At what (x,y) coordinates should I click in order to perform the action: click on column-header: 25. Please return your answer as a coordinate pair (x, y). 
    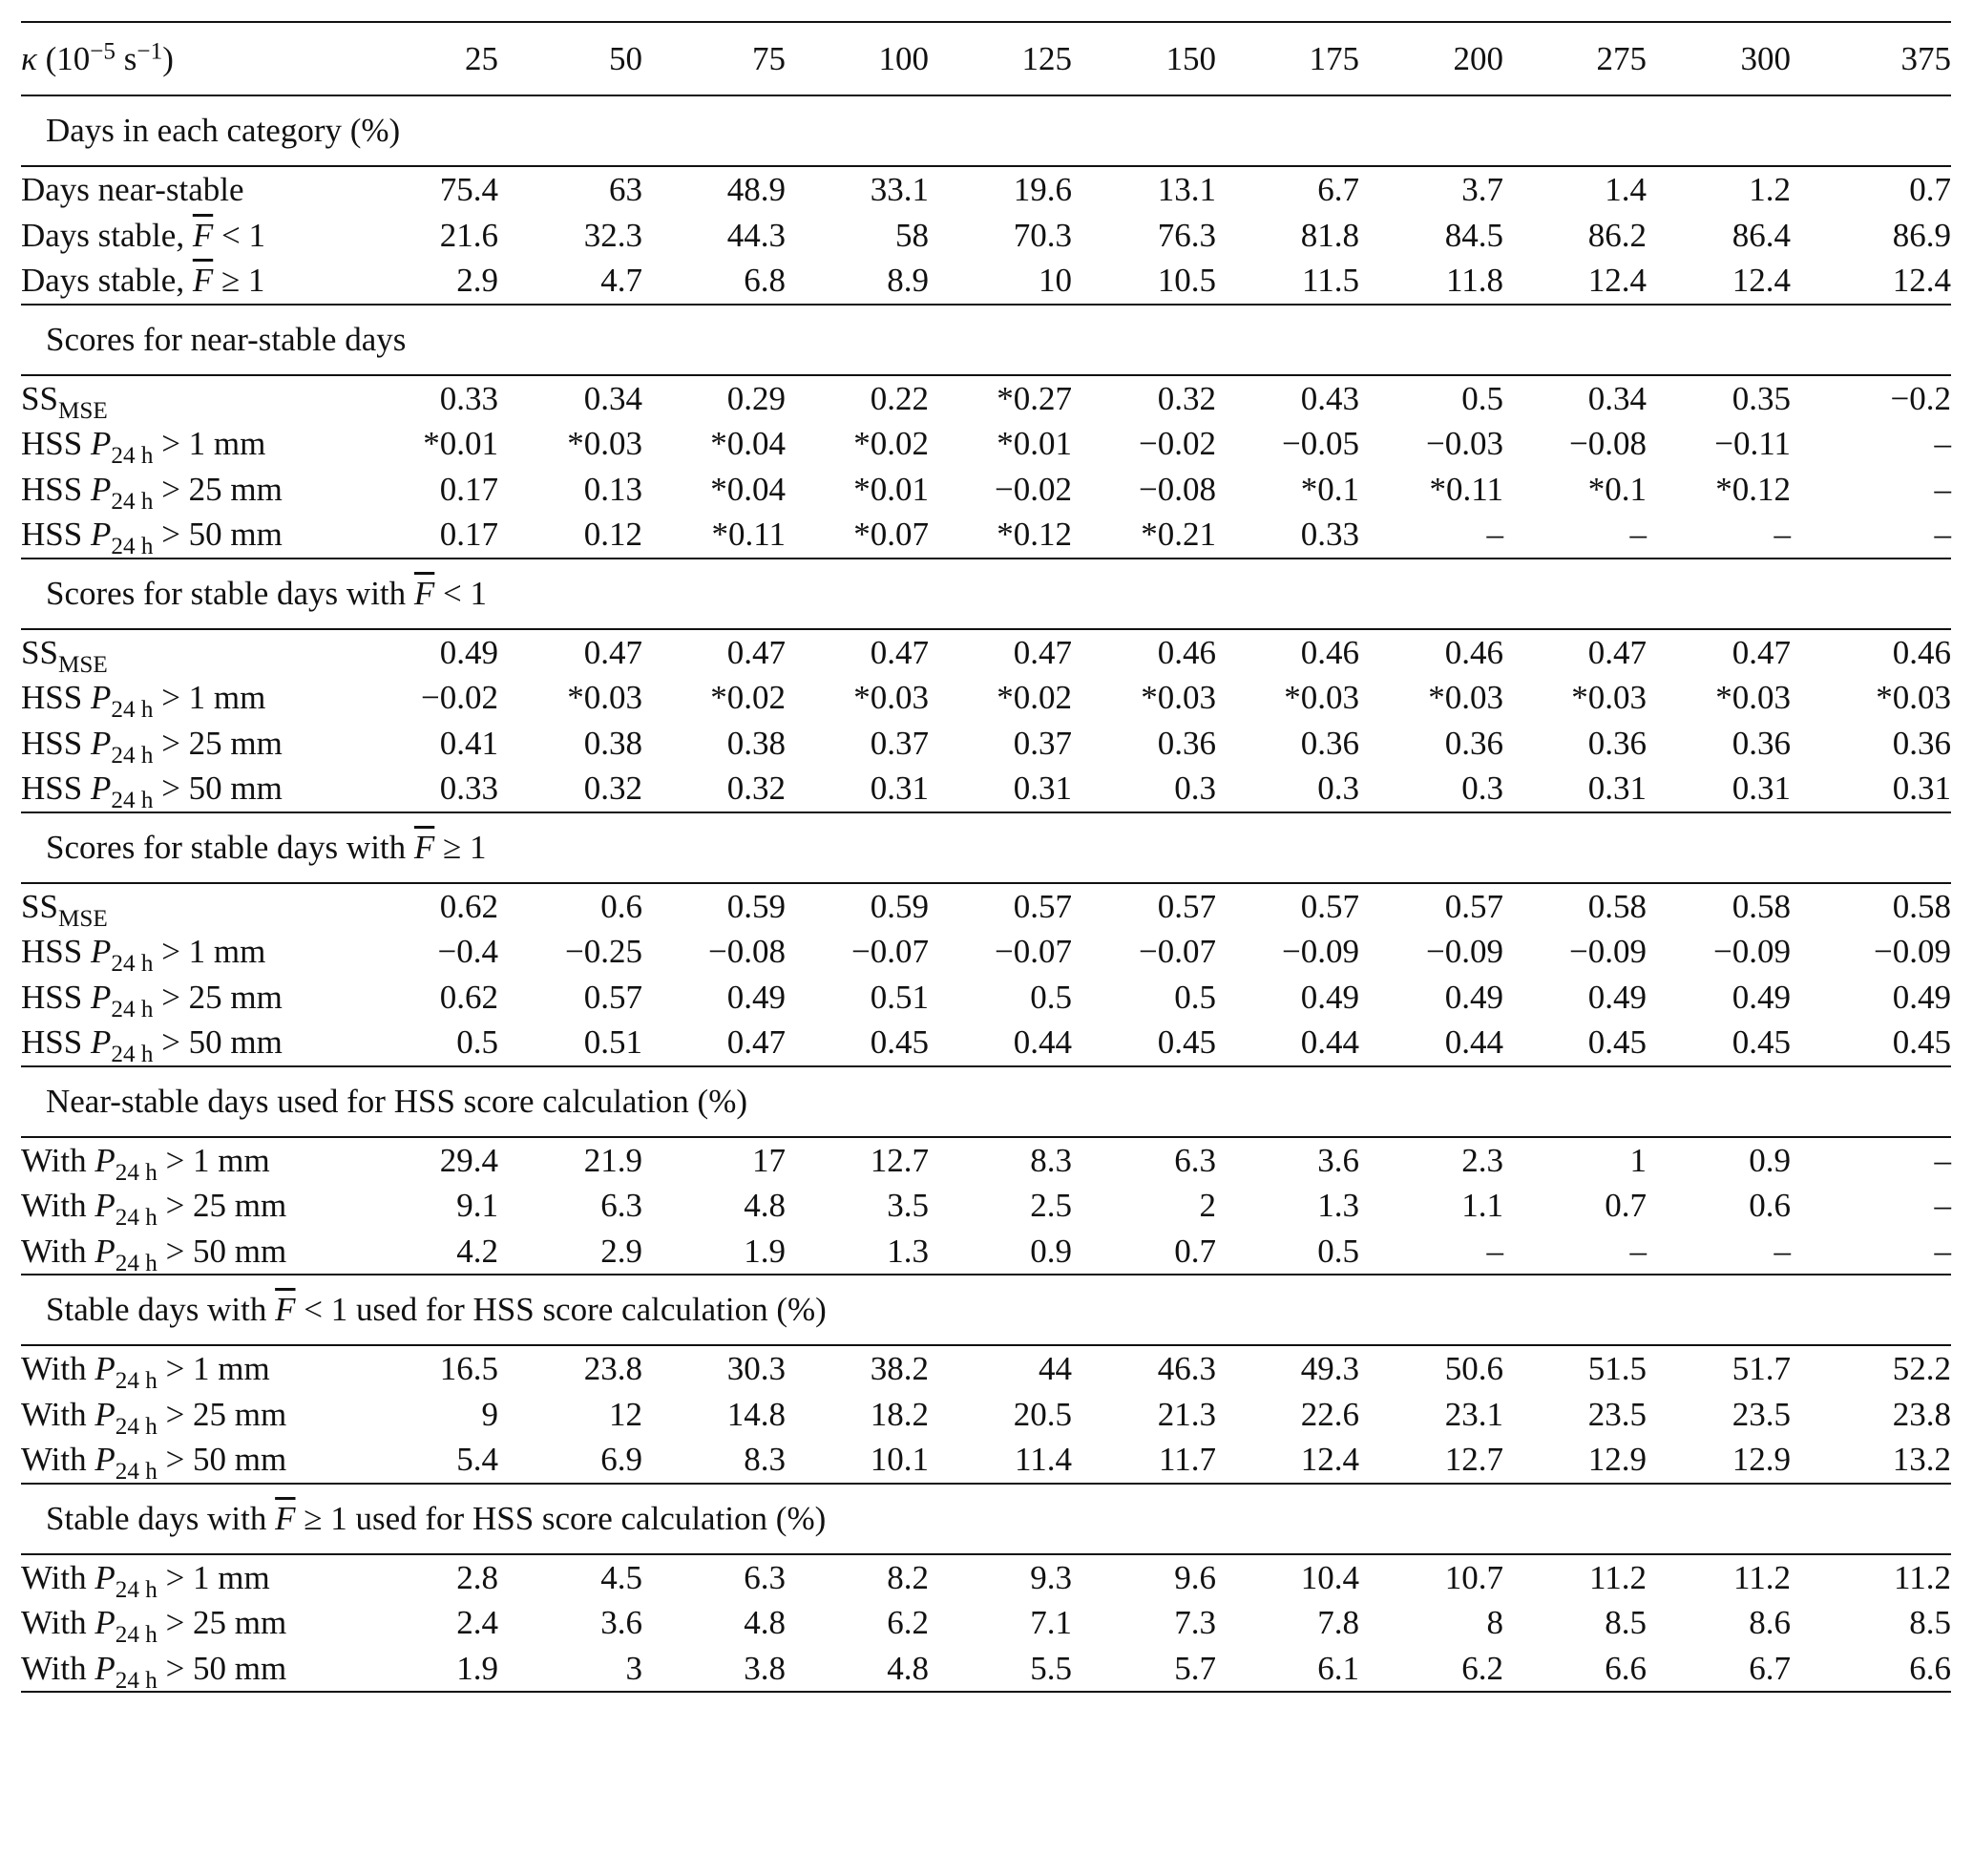
    Looking at the image, I should click on (428, 58).